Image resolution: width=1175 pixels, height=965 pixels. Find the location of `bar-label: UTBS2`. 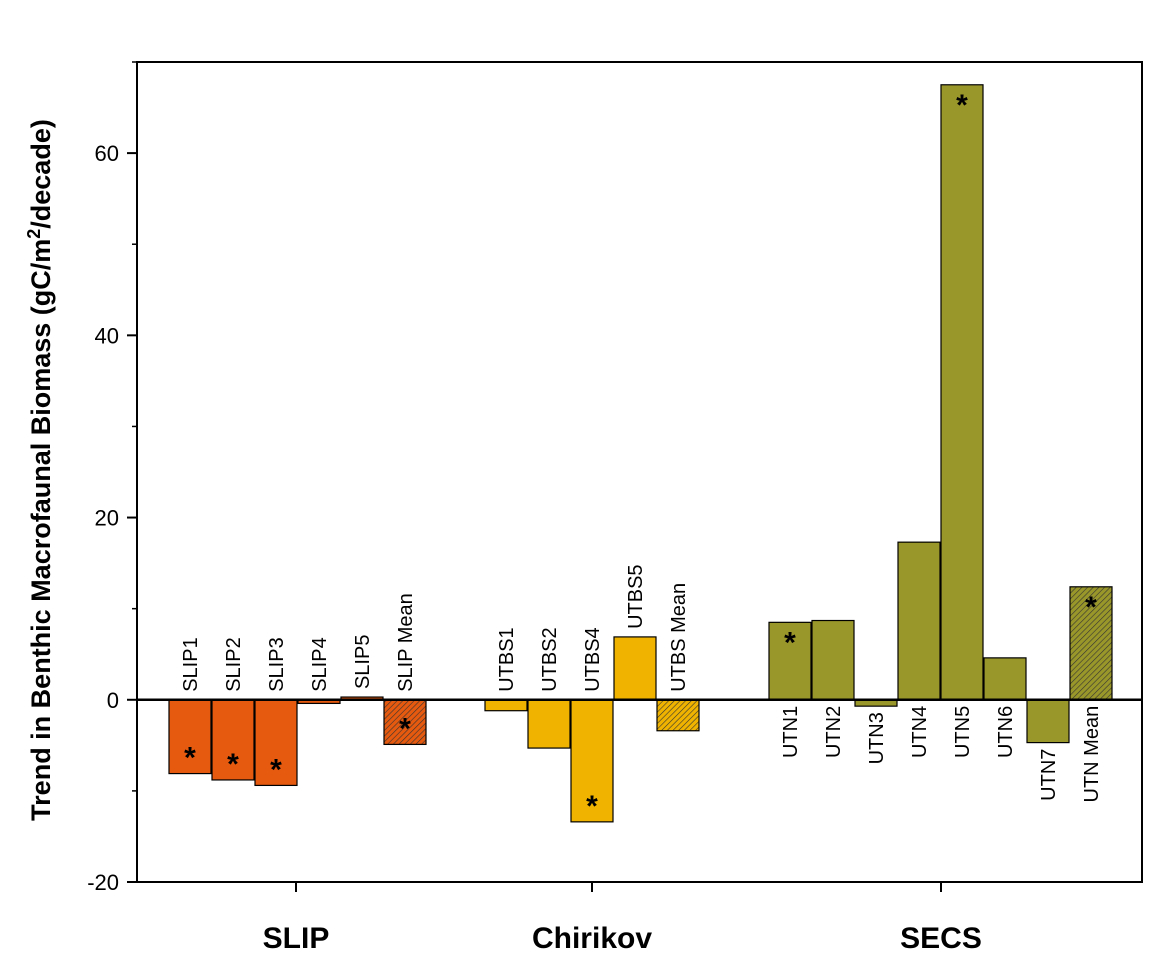

bar-label: UTBS2 is located at coordinates (550, 659).